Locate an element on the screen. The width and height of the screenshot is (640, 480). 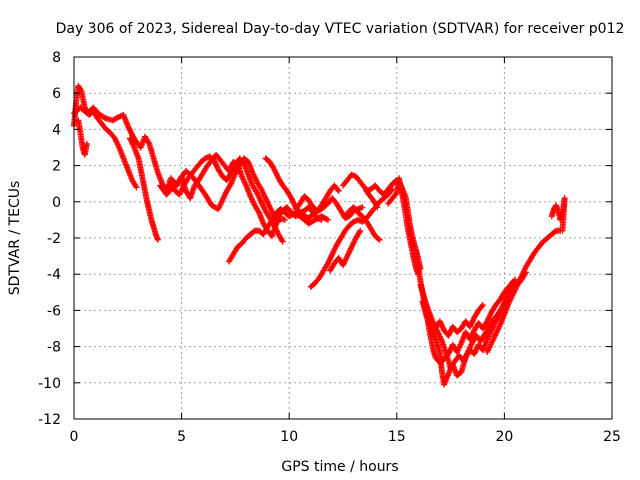
y-tick-label: 2 is located at coordinates (56, 167).